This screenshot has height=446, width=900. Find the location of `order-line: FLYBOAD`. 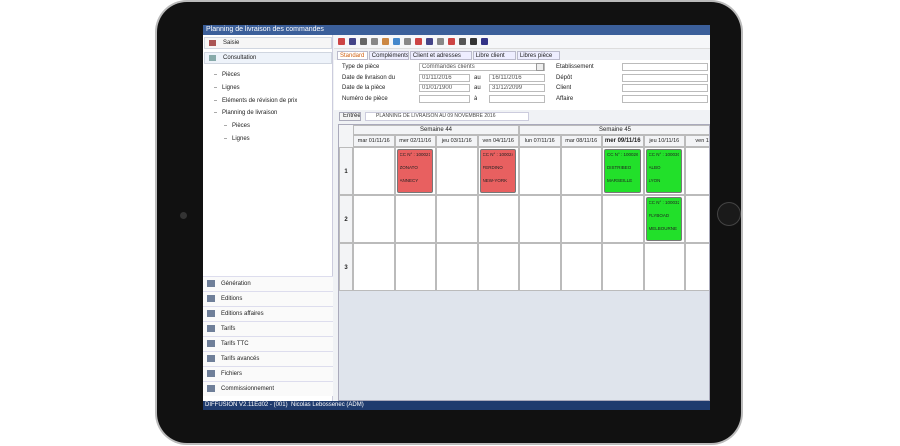

order-line: FLYBOAD is located at coordinates (659, 215).